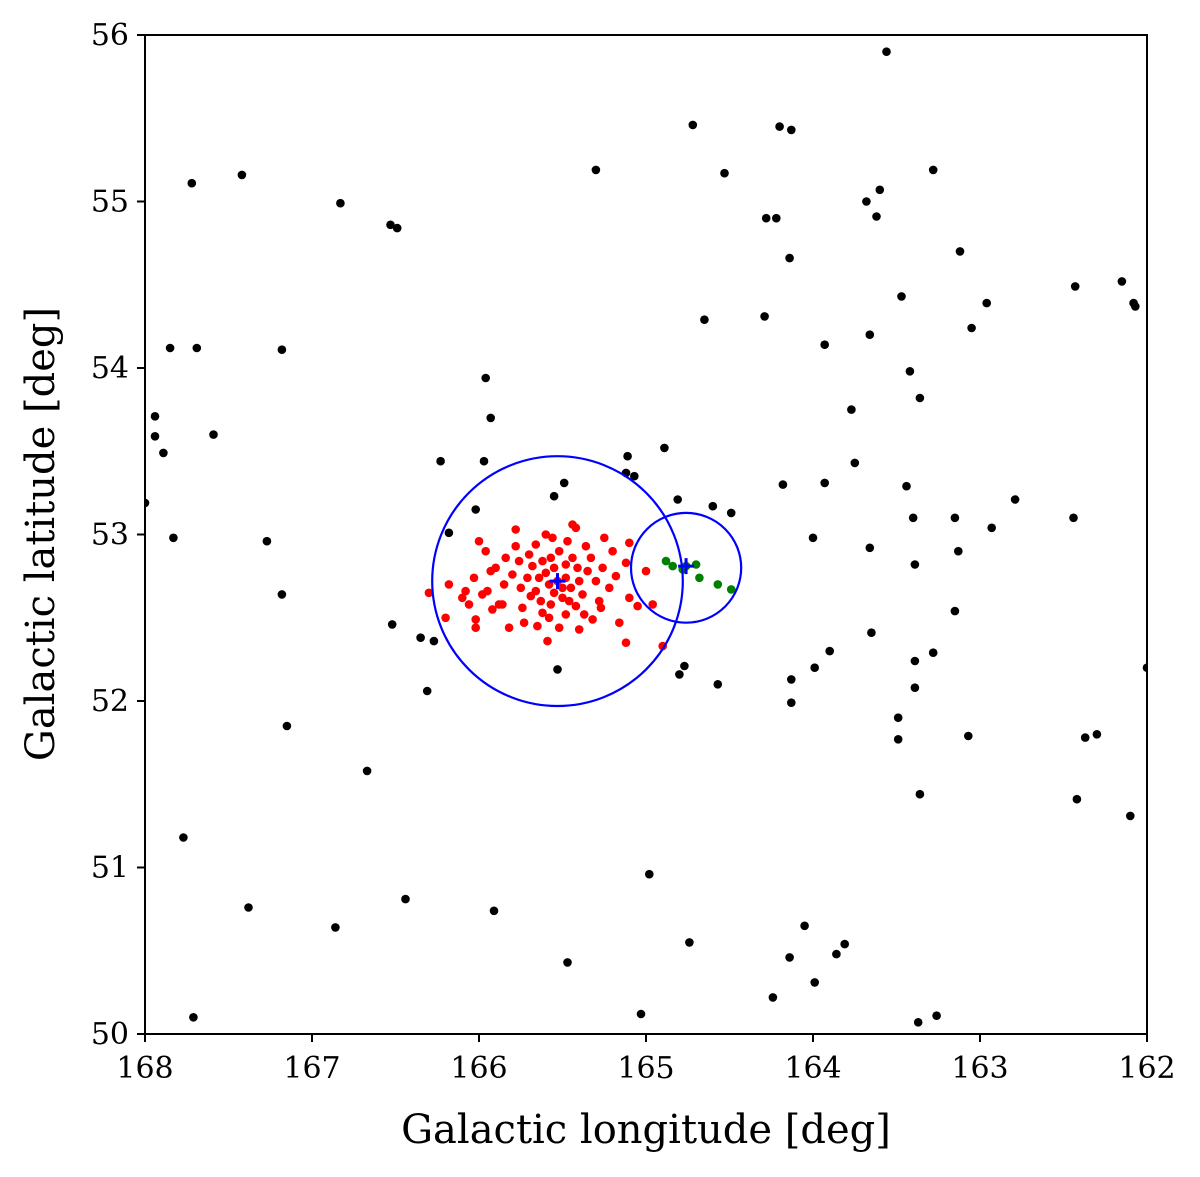  I want to click on y-tick-label: 53, so click(110, 535).